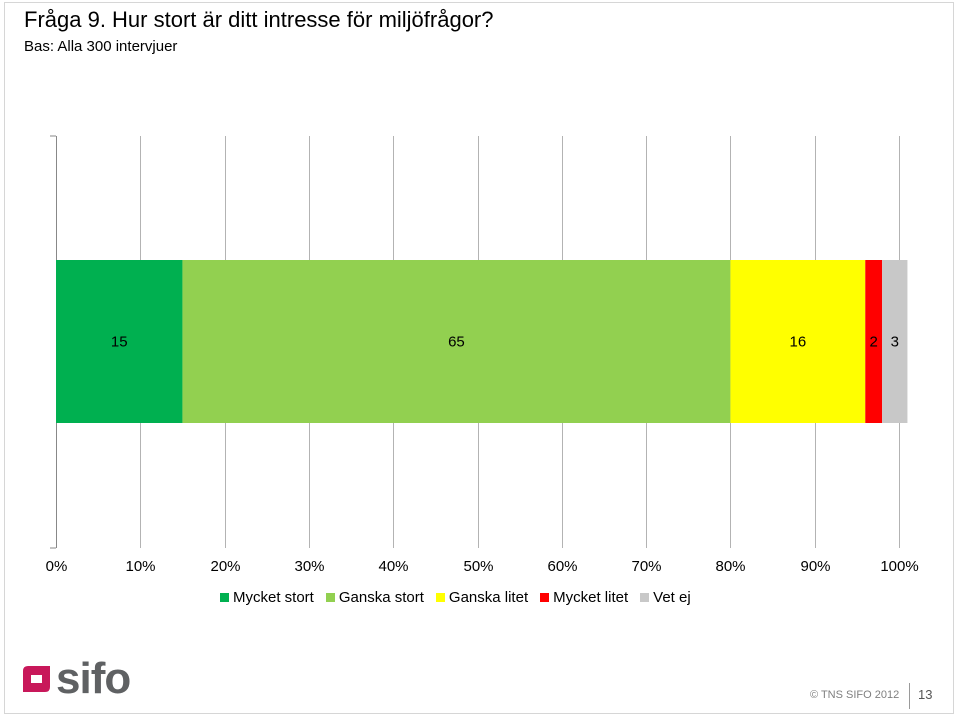  Describe the element at coordinates (730, 566) in the screenshot. I see `x-tick-label: 80%` at that location.